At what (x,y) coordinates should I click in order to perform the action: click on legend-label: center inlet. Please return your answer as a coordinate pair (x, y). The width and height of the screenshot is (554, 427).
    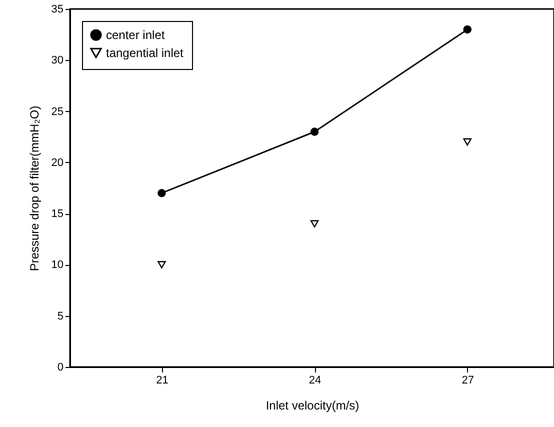
    Looking at the image, I should click on (136, 35).